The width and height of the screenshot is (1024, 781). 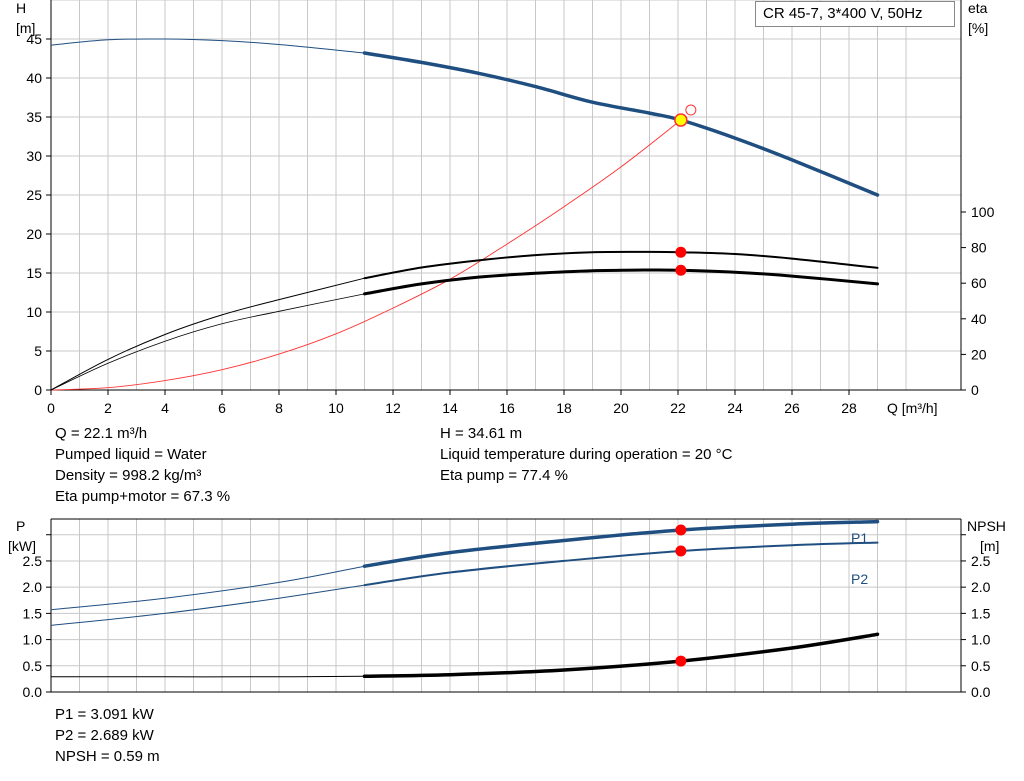 What do you see at coordinates (25, 28) in the screenshot?
I see `top-y-left-label-line2: [m]` at bounding box center [25, 28].